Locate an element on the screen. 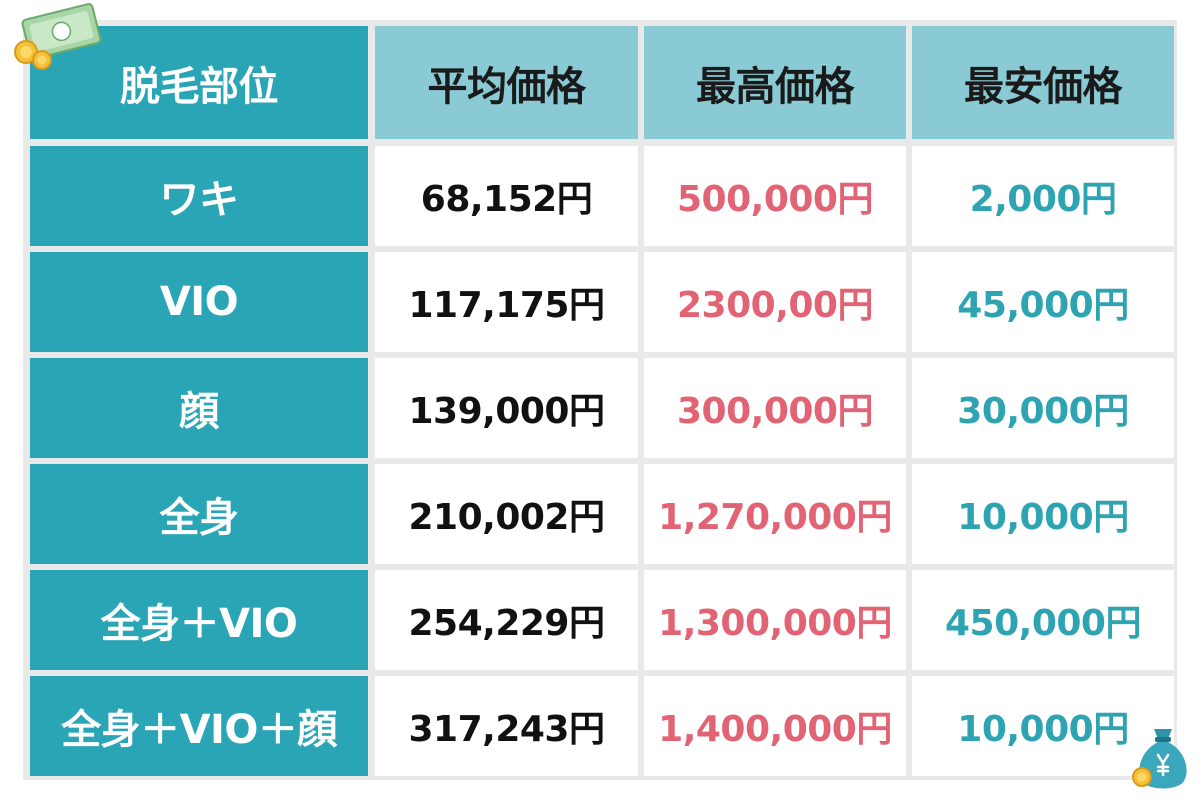 The height and width of the screenshot is (800, 1200). average-price-cell: 139,000円 is located at coordinates (506, 408).